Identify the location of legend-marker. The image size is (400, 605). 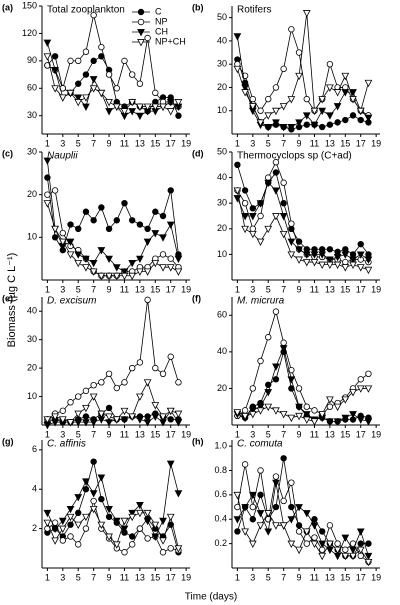
(141, 22).